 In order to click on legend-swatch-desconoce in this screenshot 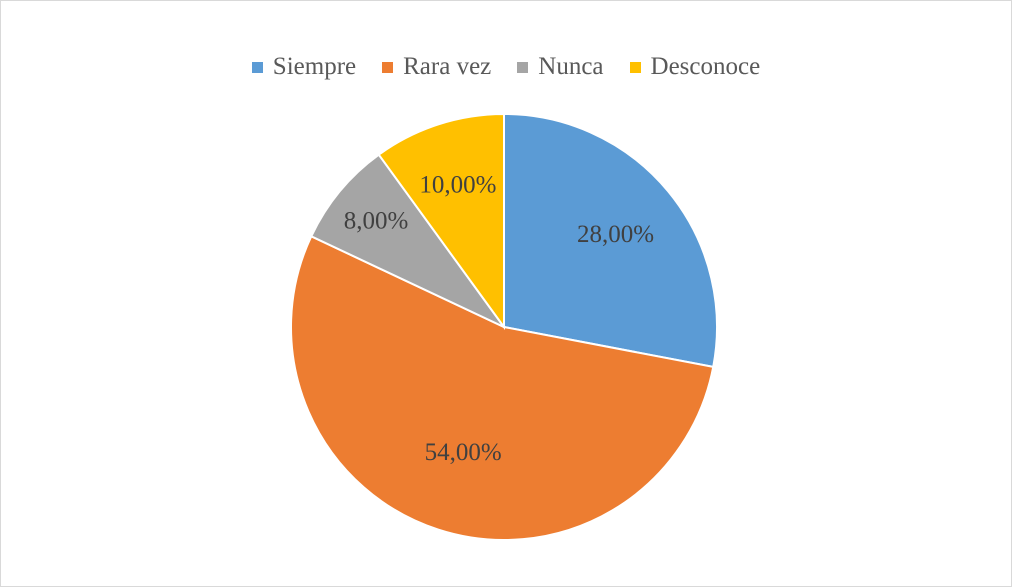, I will do `click(635, 67)`.